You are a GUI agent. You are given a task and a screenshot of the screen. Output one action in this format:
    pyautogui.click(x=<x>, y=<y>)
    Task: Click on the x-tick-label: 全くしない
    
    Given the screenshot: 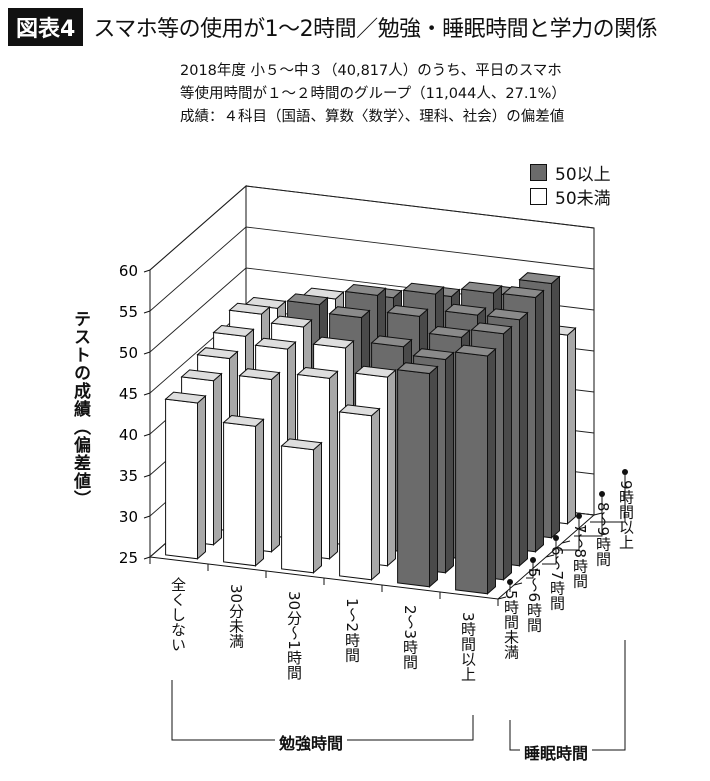 What is the action you would take?
    pyautogui.click(x=178, y=614)
    